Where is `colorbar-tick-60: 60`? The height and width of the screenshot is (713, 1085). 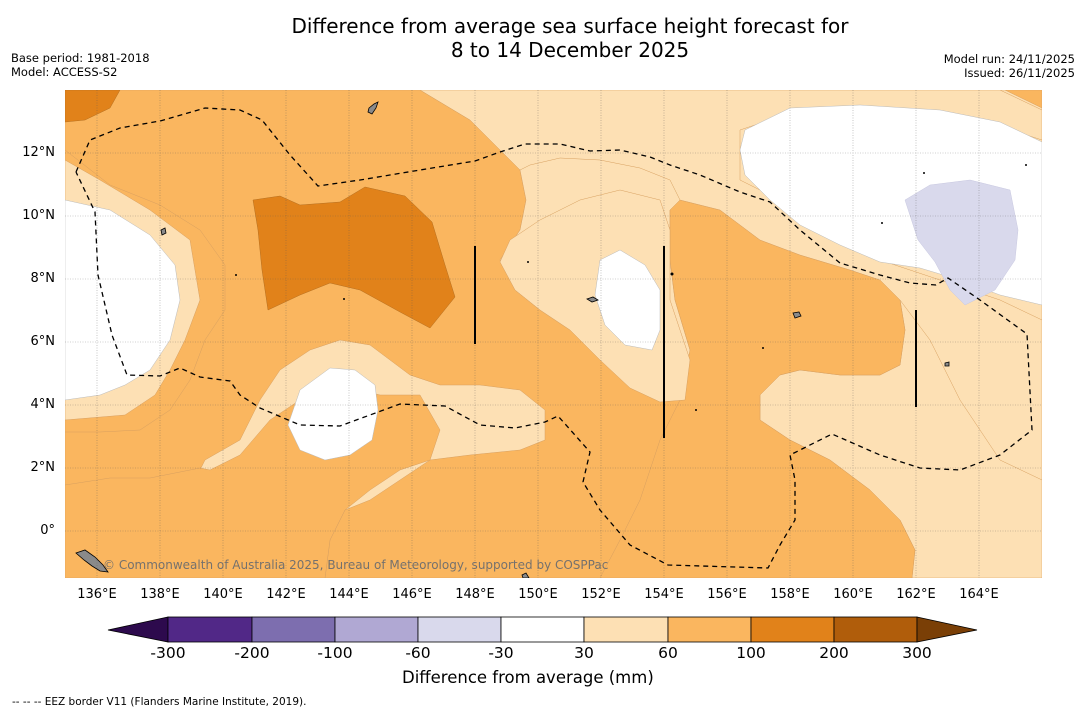
colorbar-tick-60: 60 is located at coordinates (668, 653).